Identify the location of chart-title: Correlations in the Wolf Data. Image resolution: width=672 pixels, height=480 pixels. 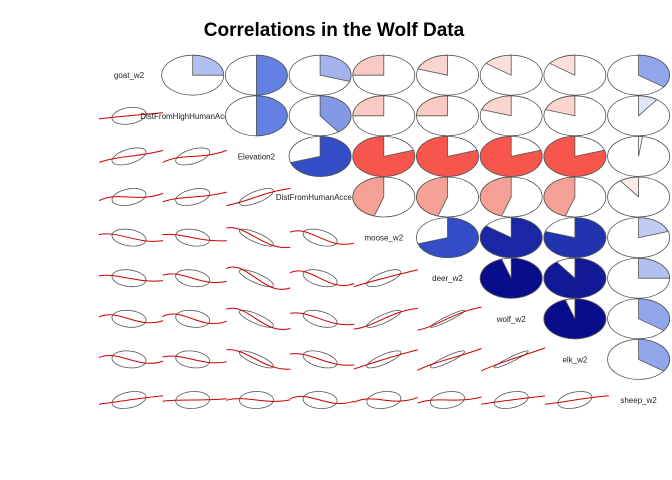
(334, 30).